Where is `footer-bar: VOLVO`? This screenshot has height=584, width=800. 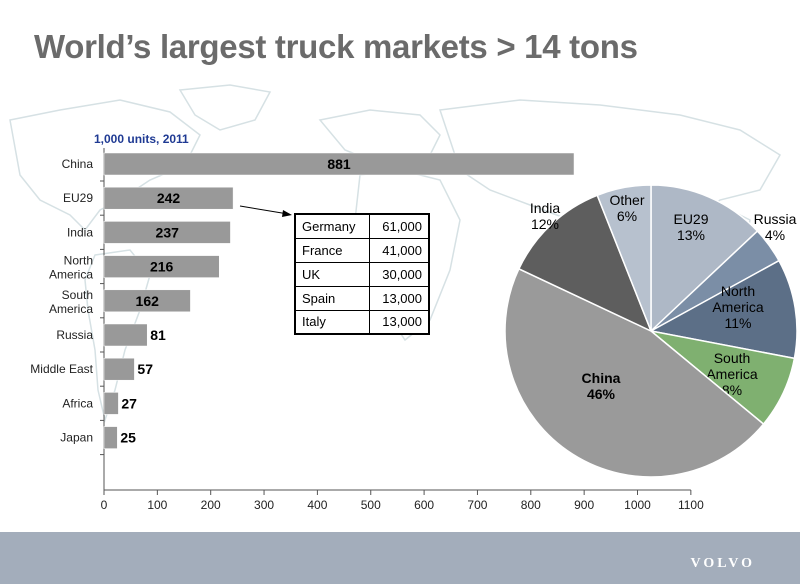 footer-bar: VOLVO is located at coordinates (400, 558).